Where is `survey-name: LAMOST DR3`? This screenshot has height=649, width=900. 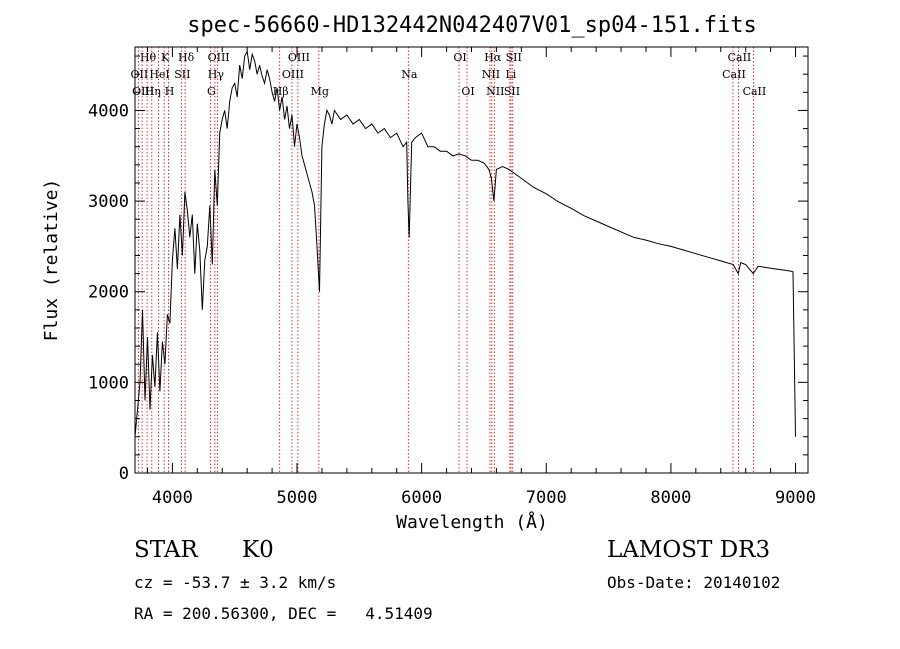 survey-name: LAMOST DR3 is located at coordinates (689, 550).